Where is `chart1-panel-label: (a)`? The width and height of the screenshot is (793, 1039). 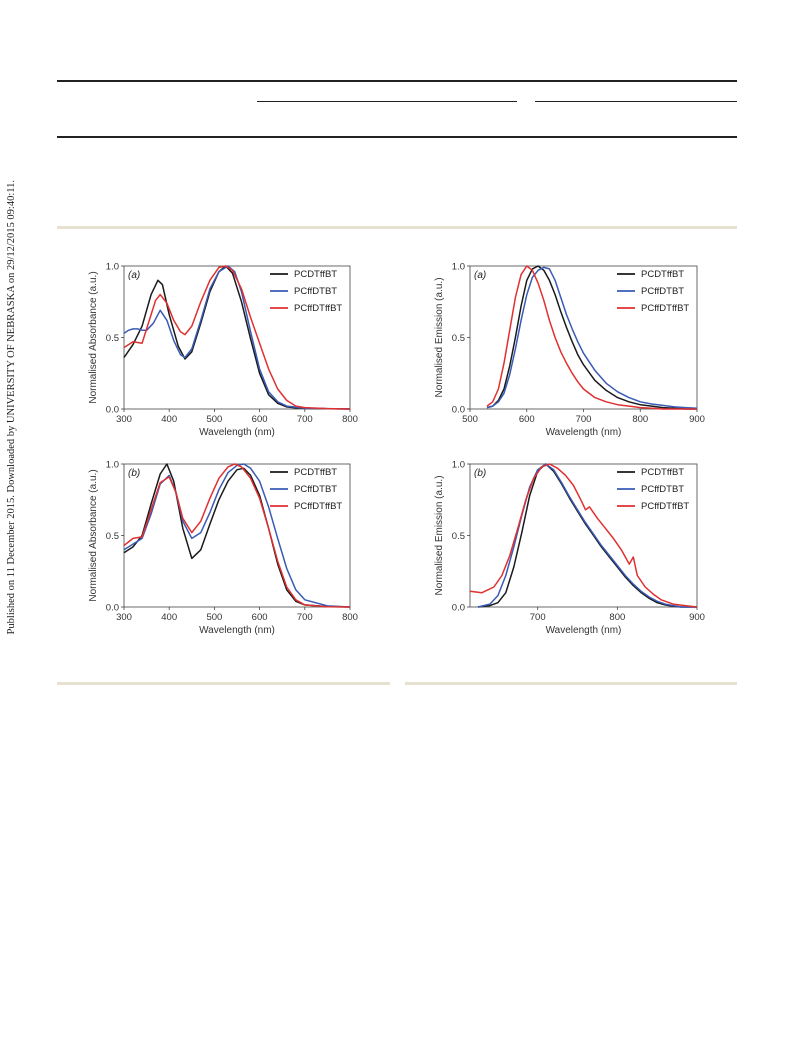 chart1-panel-label: (a) is located at coordinates (480, 275).